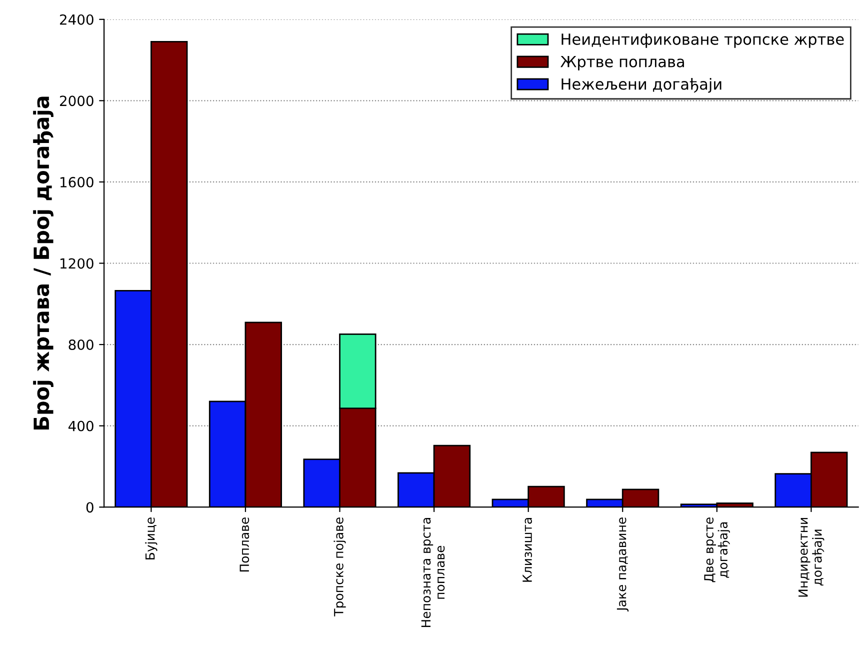 The image size is (867, 646). What do you see at coordinates (527, 550) in the screenshot?
I see `x-tick-label: Клизишта` at bounding box center [527, 550].